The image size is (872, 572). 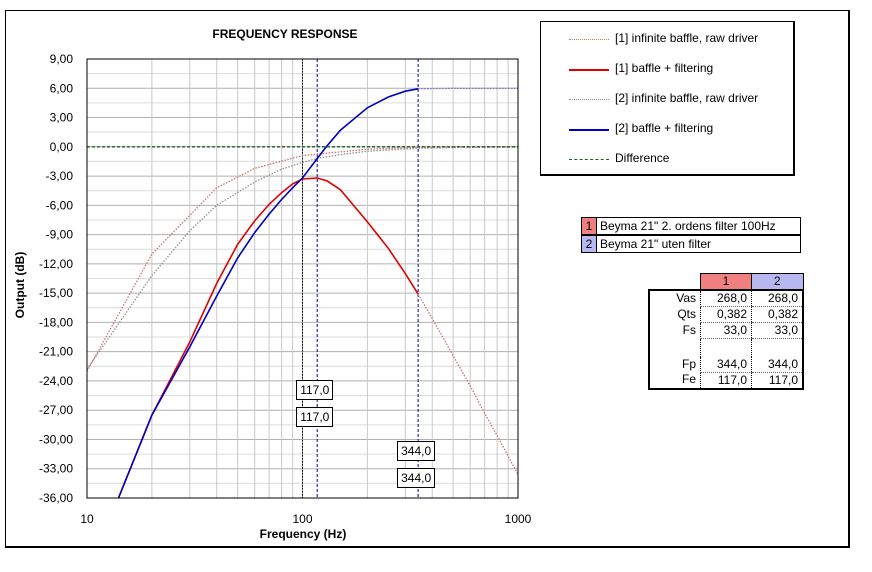 What do you see at coordinates (642, 158) in the screenshot?
I see `legend-label: Difference` at bounding box center [642, 158].